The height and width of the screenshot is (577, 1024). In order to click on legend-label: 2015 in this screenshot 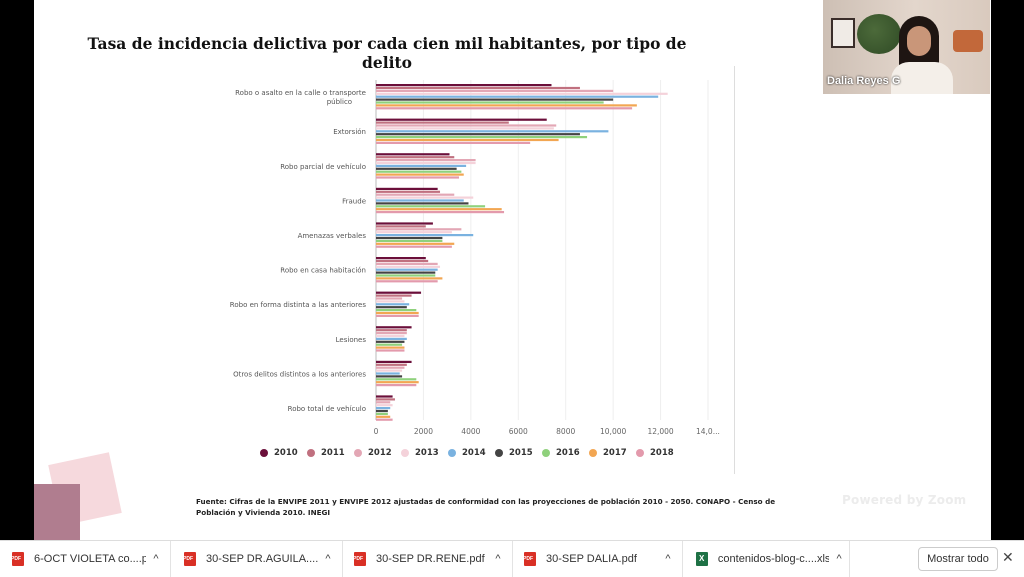, I will do `click(521, 453)`.